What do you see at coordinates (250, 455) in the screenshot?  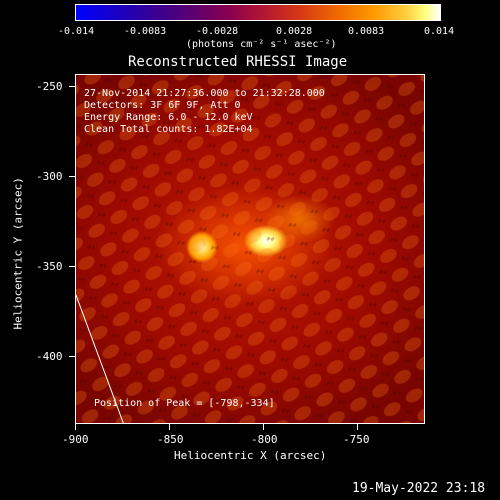 I see `x-axis-label: Heliocentric X (arcsec)` at bounding box center [250, 455].